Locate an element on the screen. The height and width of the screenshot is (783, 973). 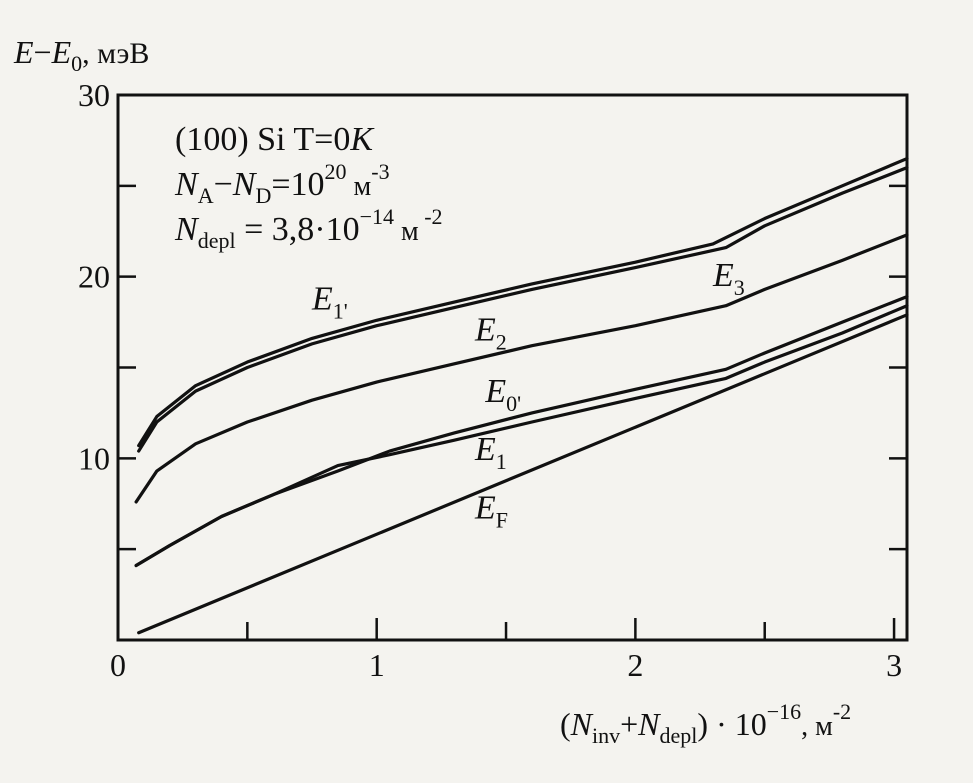
annotation-line-3: Ndepl = 3,8·10−14 м -2 is located at coordinates (308, 228).